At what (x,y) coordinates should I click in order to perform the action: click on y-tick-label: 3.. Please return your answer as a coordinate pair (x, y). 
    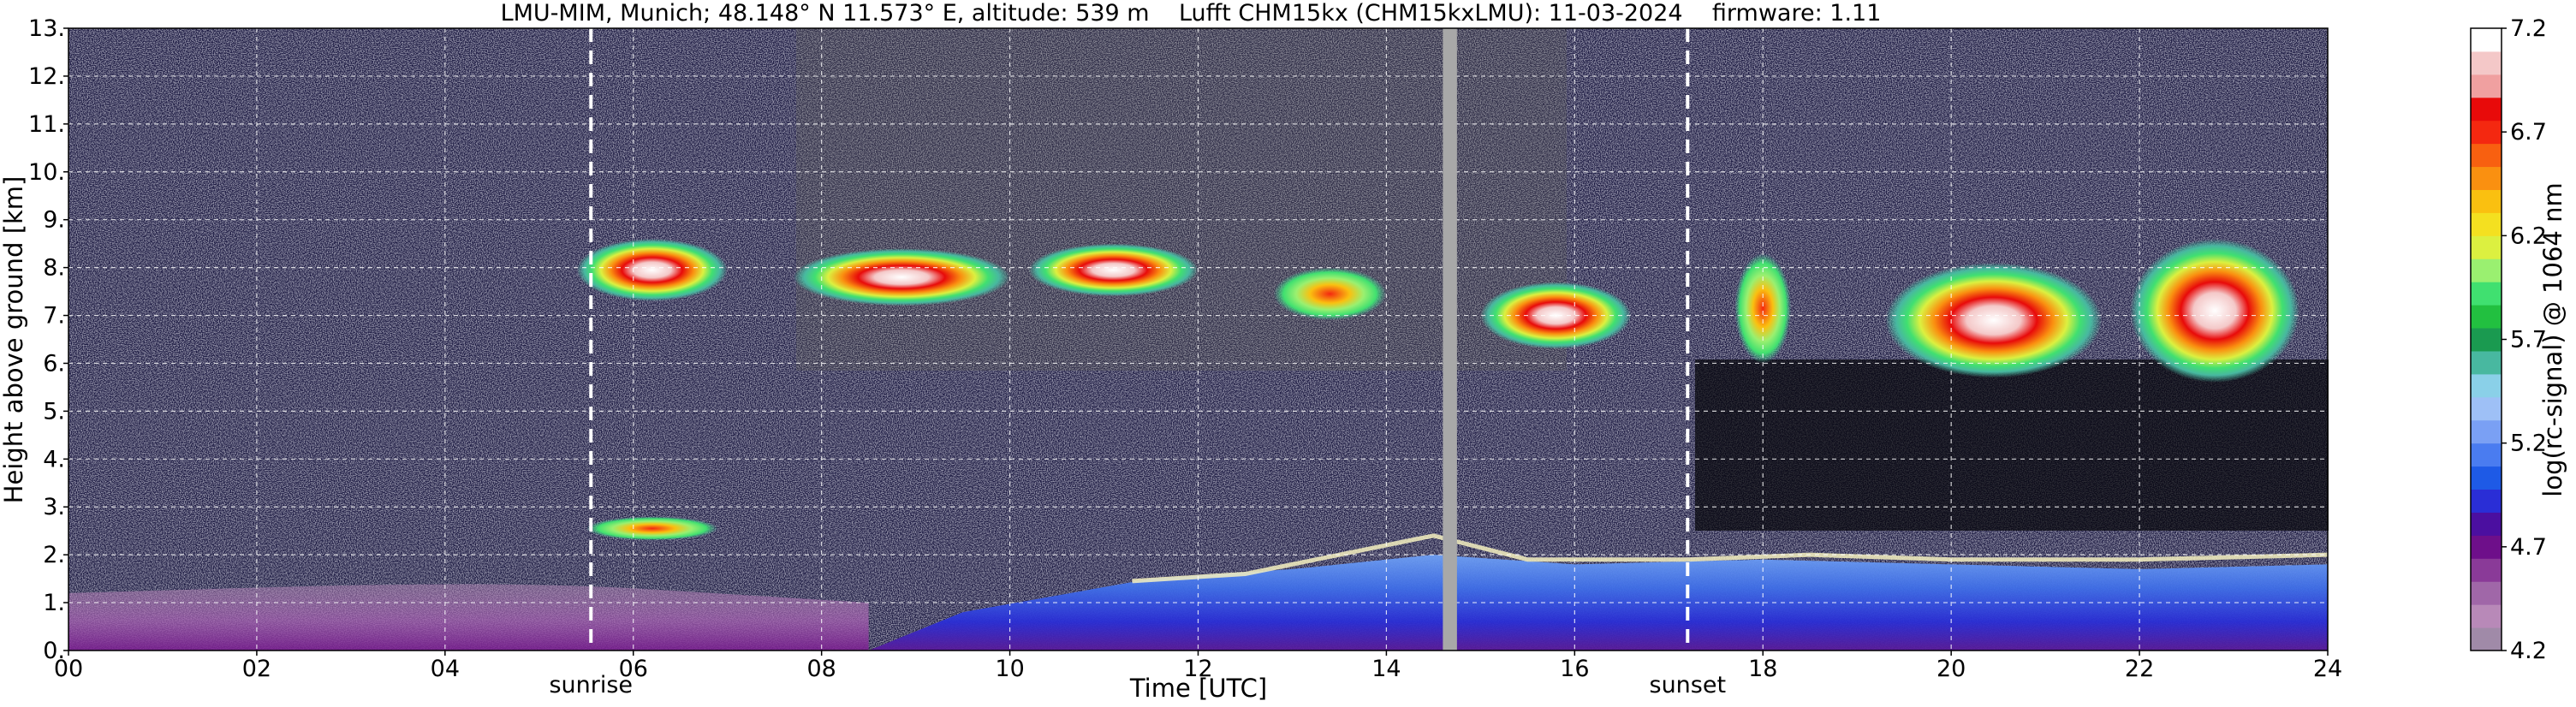
    Looking at the image, I should click on (54, 507).